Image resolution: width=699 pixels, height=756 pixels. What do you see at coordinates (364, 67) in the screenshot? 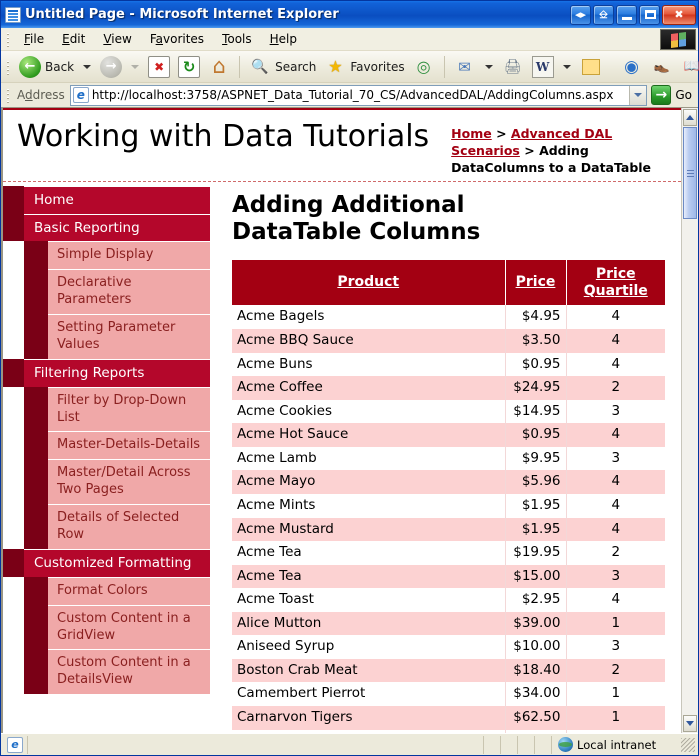
I see `favorites-button: Favorites` at bounding box center [364, 67].